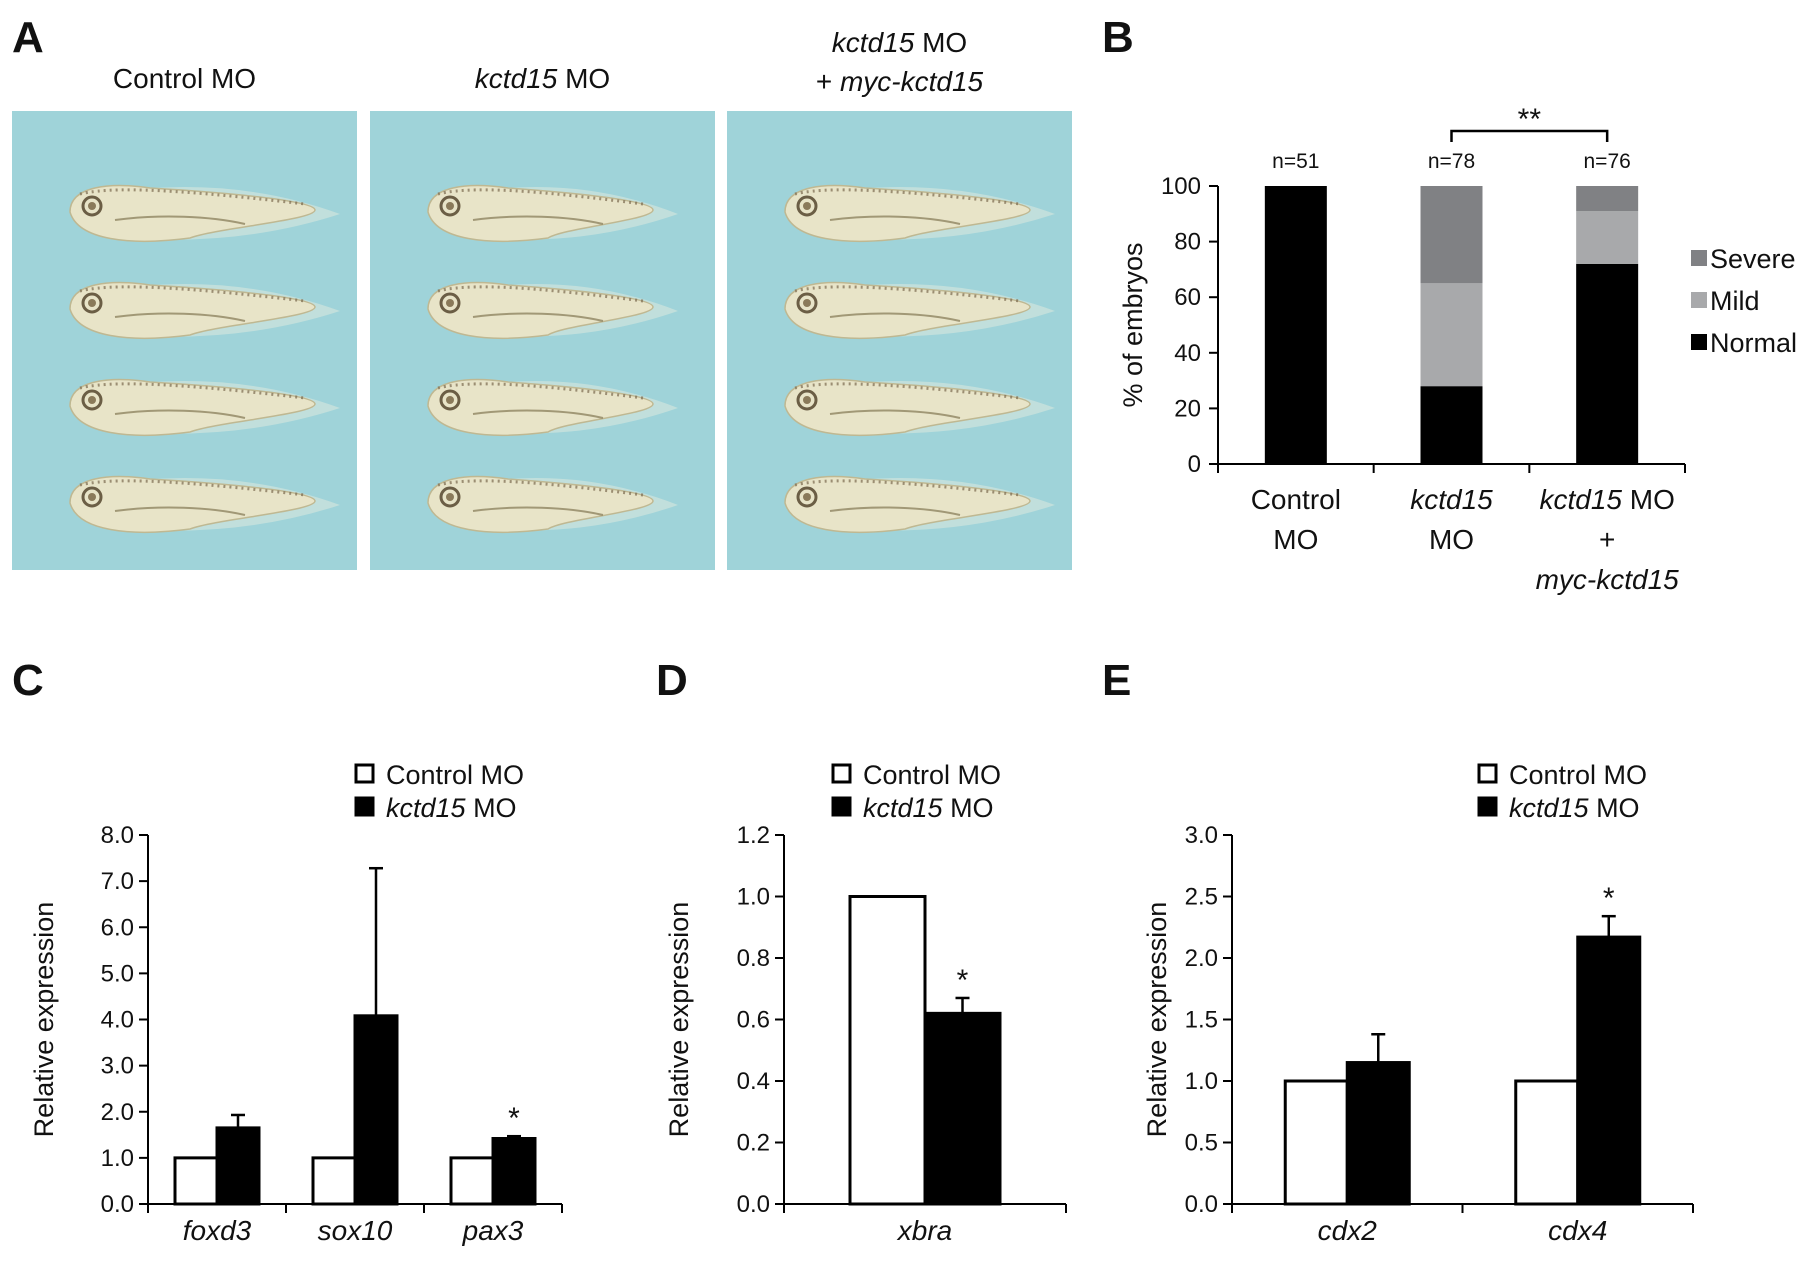 The image size is (1818, 1269). I want to click on legend-label-severe: Severe, so click(1753, 259).